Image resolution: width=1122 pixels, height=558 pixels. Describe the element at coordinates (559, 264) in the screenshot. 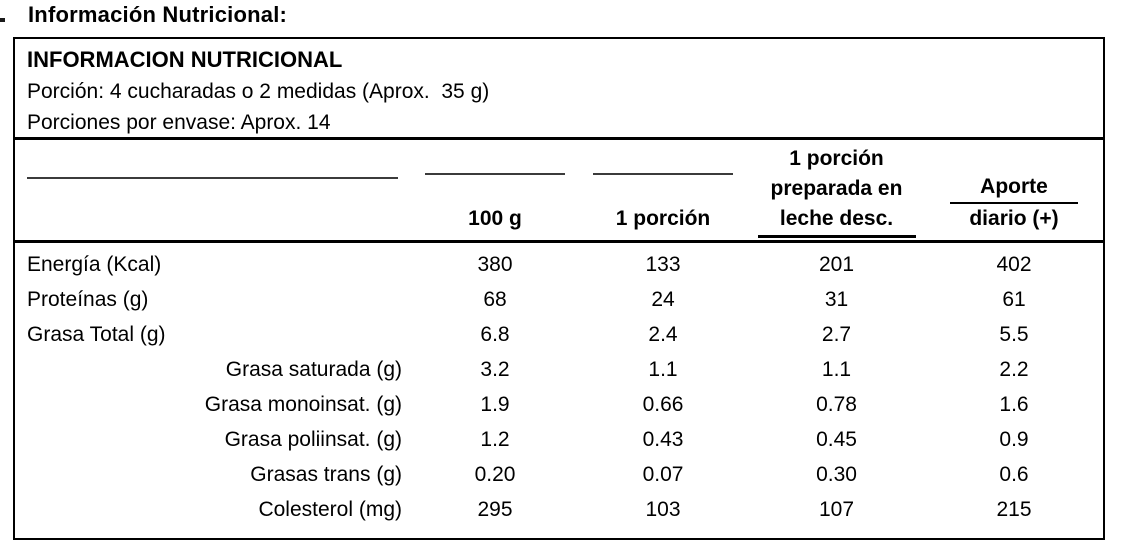

I see `table-row-energia: Energía (Kcal) 380 133 201 402` at that location.